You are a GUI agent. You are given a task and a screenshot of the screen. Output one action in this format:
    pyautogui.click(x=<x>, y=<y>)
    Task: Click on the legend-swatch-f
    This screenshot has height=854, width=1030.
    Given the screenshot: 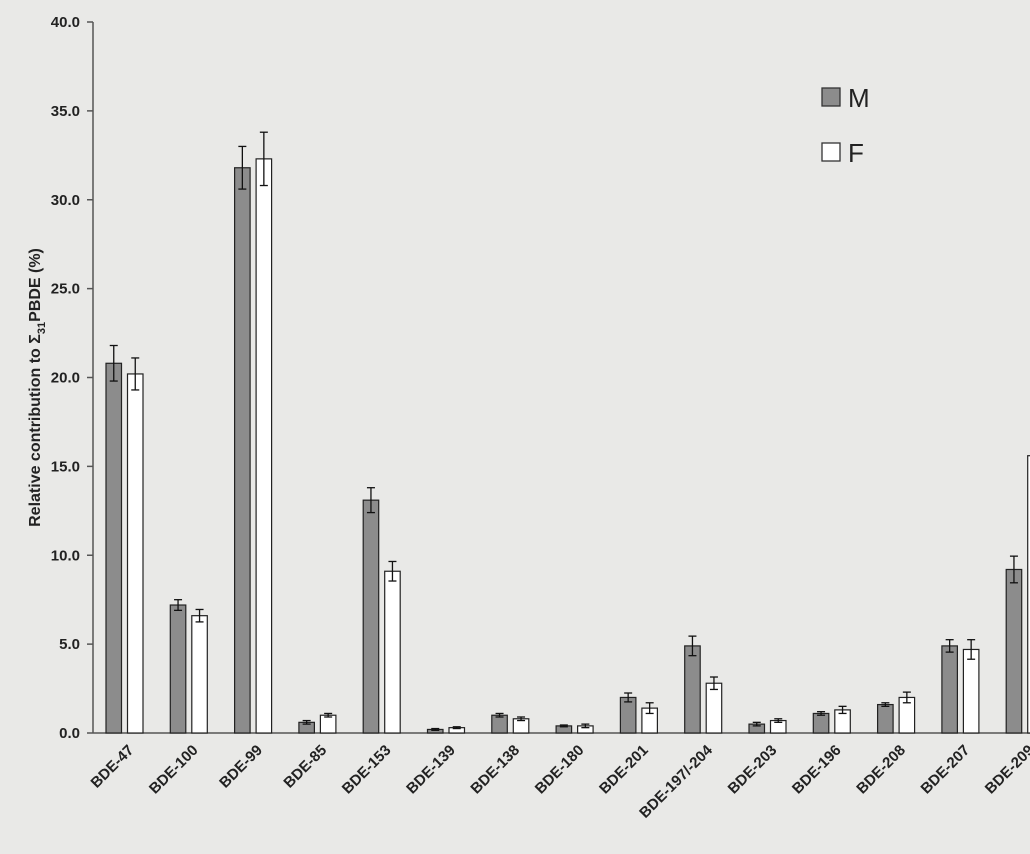 What is the action you would take?
    pyautogui.click(x=831, y=152)
    